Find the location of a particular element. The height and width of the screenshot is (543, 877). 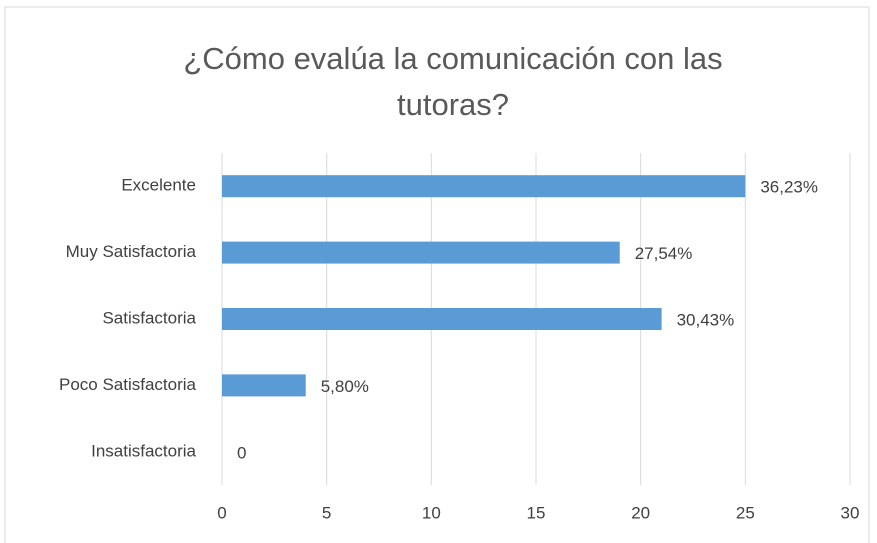

y-tick-label: Excelente is located at coordinates (158, 185).